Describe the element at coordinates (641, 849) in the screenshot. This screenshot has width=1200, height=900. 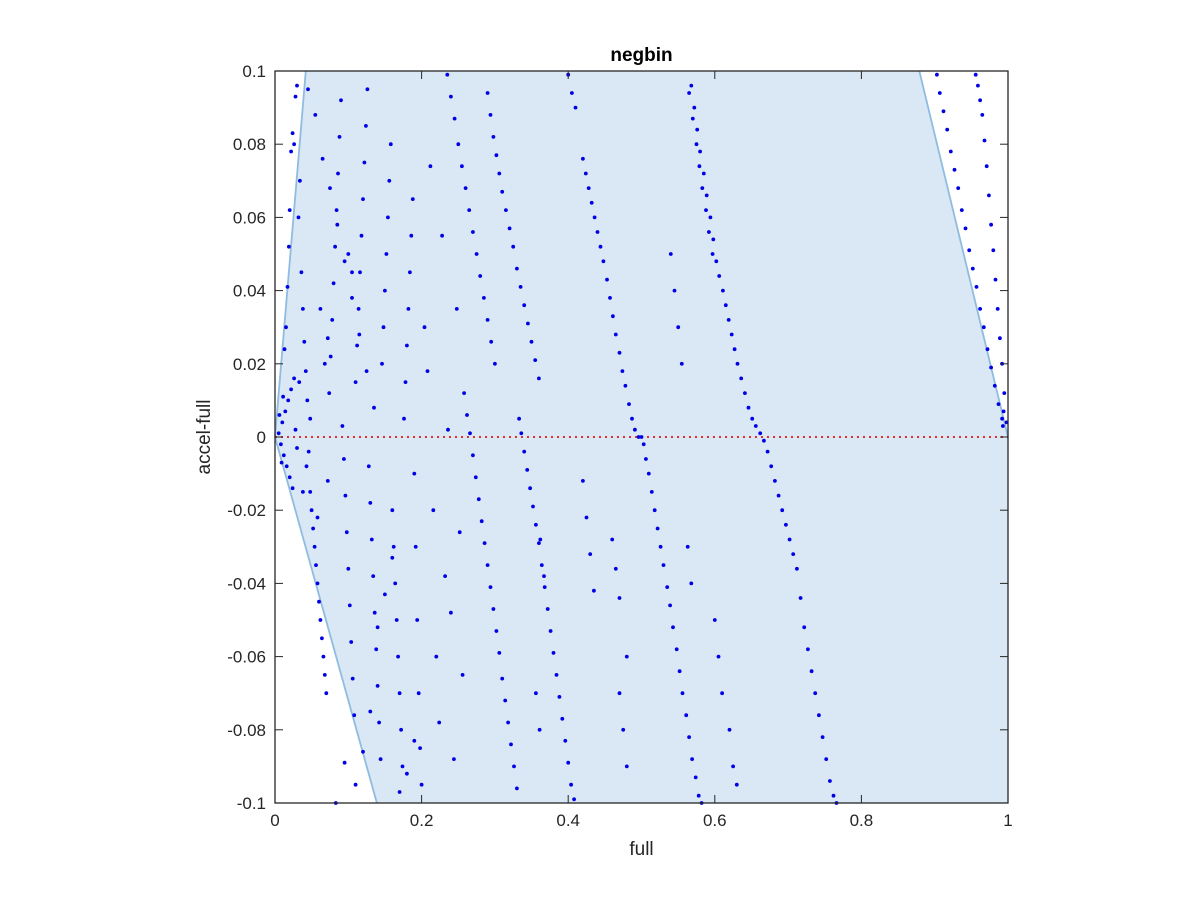
I see `x-axis-label: full` at that location.